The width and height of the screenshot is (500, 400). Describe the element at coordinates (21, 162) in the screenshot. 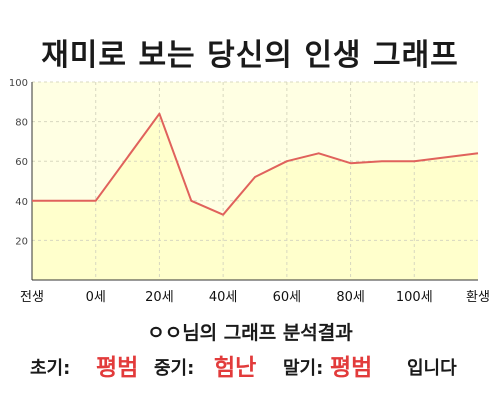

I see `y-tick-label: 60` at that location.